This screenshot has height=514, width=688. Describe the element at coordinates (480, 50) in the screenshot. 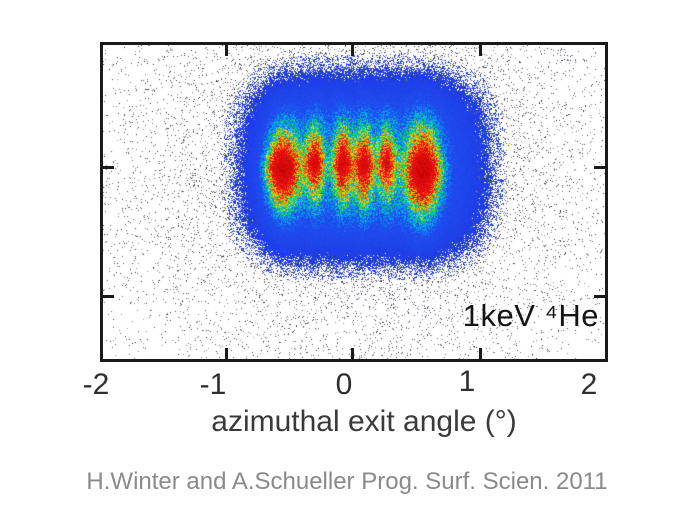

I see `tick-top-plus1` at that location.